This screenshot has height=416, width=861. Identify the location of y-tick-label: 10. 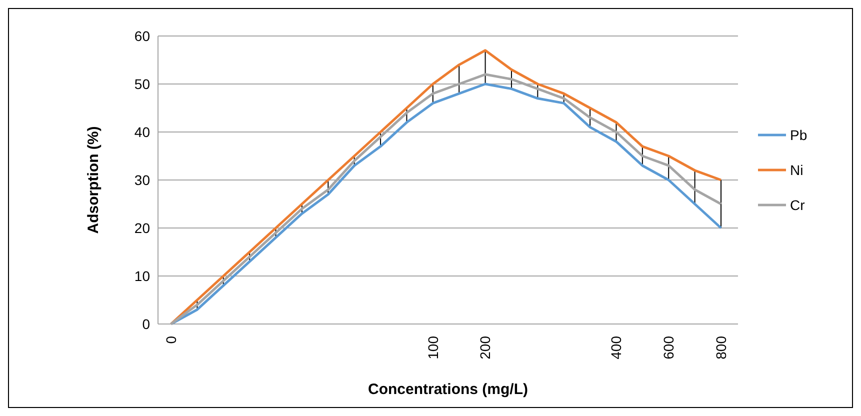
(142, 276).